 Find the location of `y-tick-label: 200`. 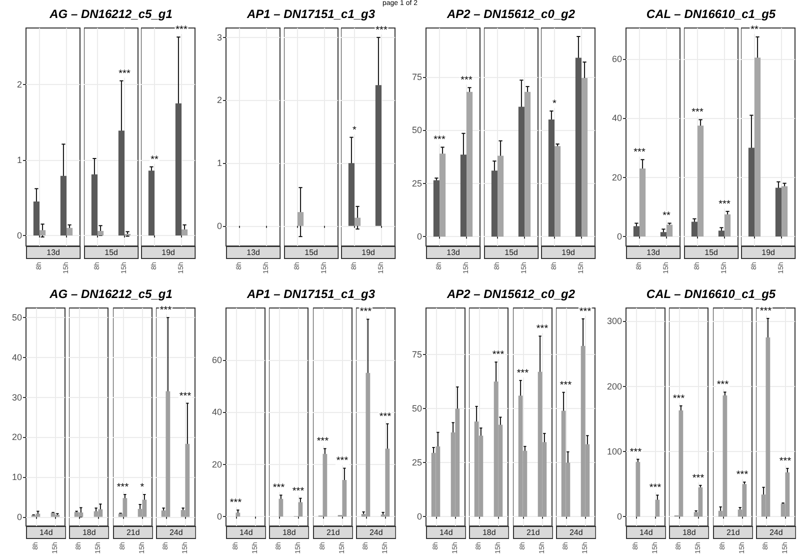

y-tick-label: 200 is located at coordinates (614, 386).